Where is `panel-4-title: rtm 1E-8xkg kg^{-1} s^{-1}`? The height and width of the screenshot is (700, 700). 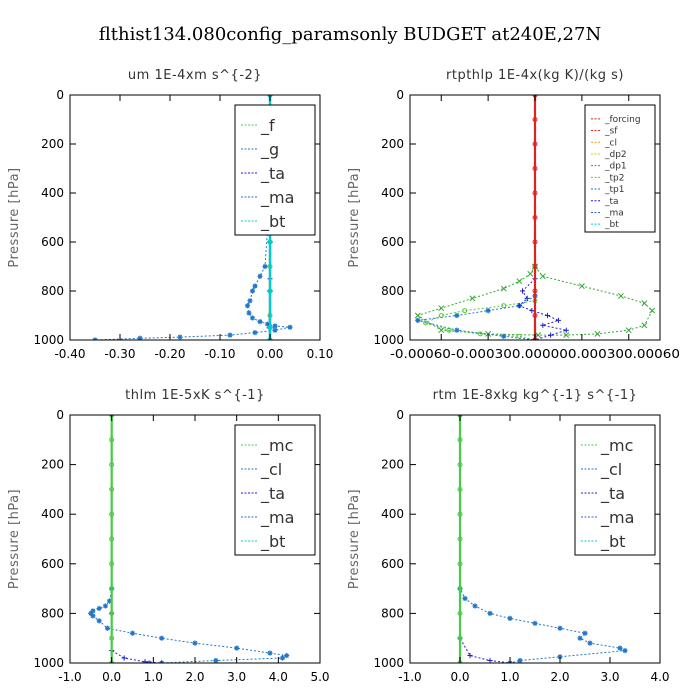 panel-4-title: rtm 1E-8xkg kg^{-1} s^{-1} is located at coordinates (535, 395).